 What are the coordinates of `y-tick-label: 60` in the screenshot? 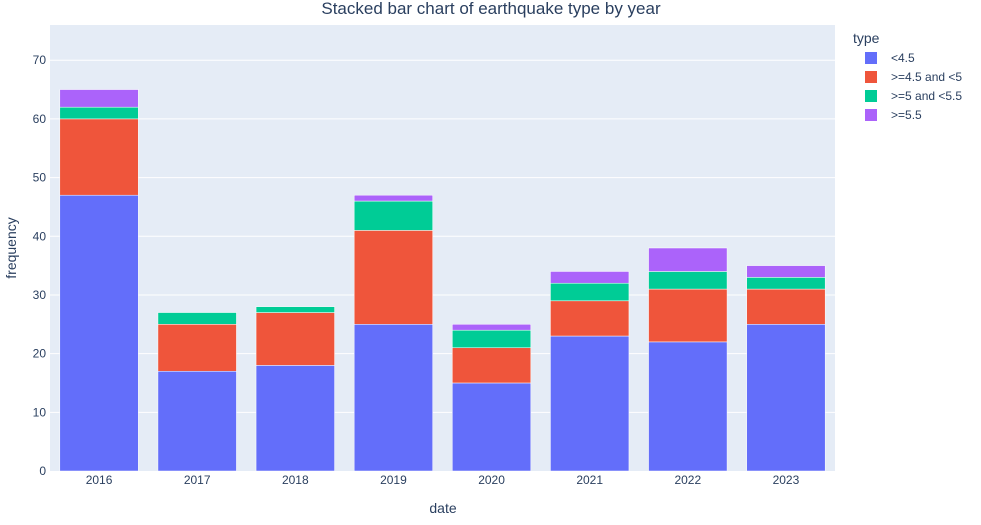 It's located at (40, 119).